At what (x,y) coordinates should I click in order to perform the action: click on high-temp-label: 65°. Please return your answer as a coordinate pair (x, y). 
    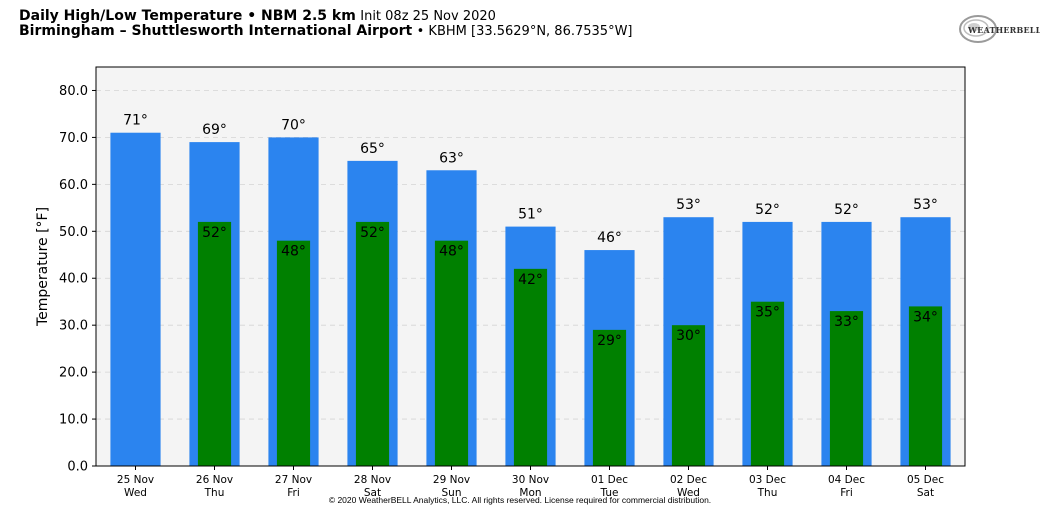
    Looking at the image, I should click on (372, 149).